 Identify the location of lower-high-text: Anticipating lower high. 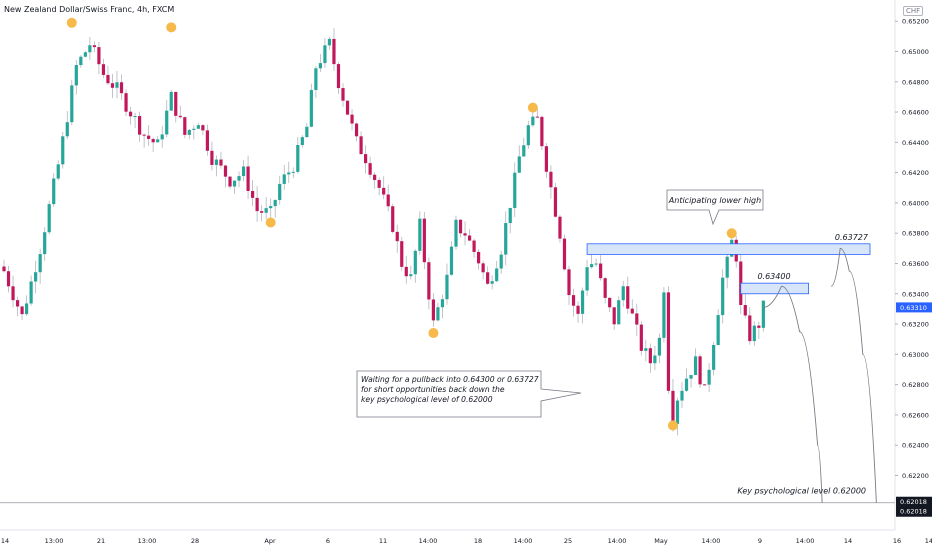
(714, 200).